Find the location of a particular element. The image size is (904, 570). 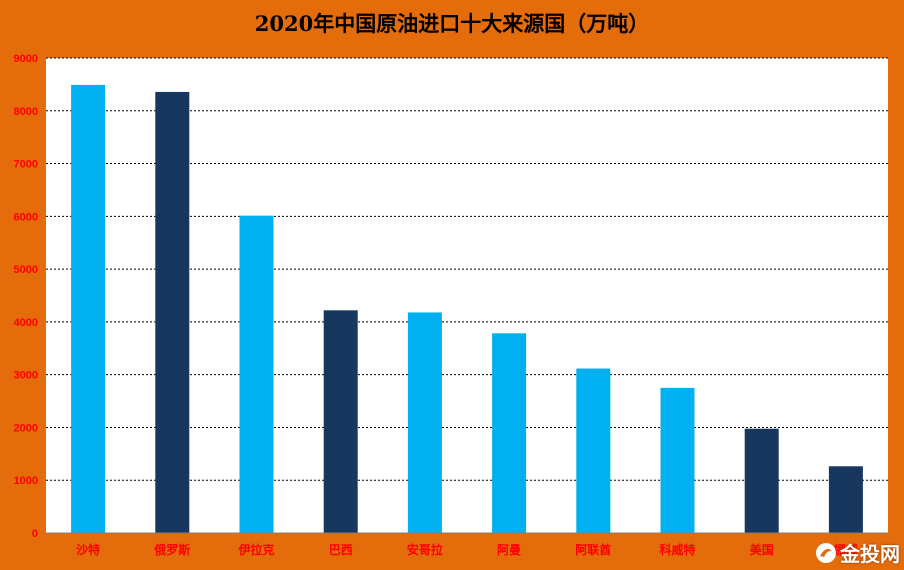

x-category-label: 阿曼 is located at coordinates (509, 550).